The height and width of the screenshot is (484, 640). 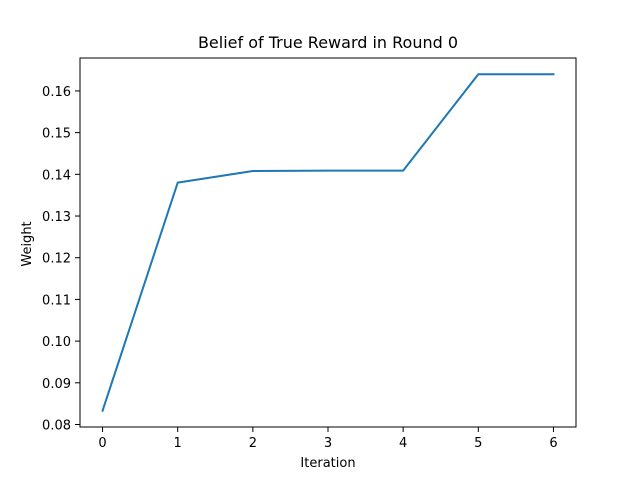 What do you see at coordinates (56, 217) in the screenshot?
I see `y-tick-label: 0.13` at bounding box center [56, 217].